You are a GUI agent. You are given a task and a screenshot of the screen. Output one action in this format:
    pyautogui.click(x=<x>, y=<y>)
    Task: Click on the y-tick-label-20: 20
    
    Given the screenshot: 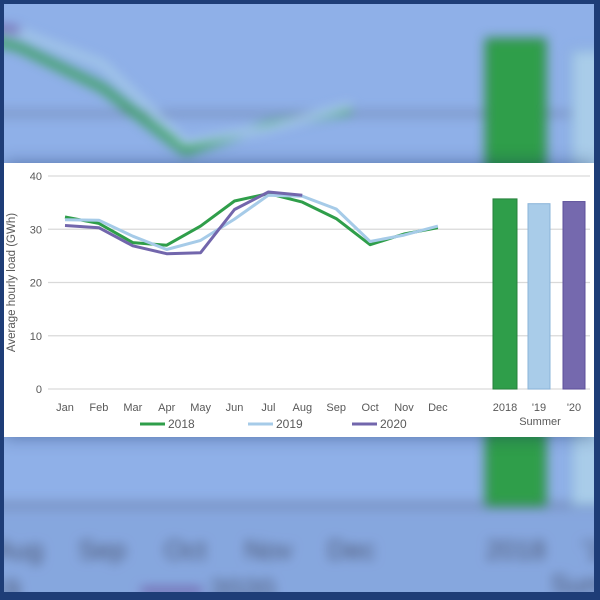 What is the action you would take?
    pyautogui.click(x=36, y=284)
    